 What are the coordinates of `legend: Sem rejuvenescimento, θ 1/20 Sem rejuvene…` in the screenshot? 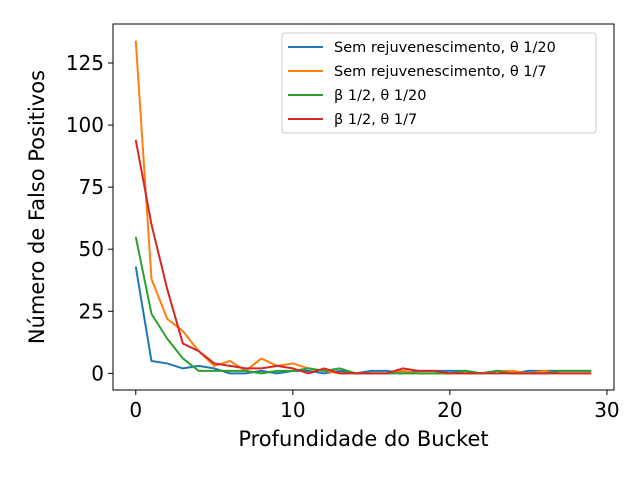 It's located at (439, 83).